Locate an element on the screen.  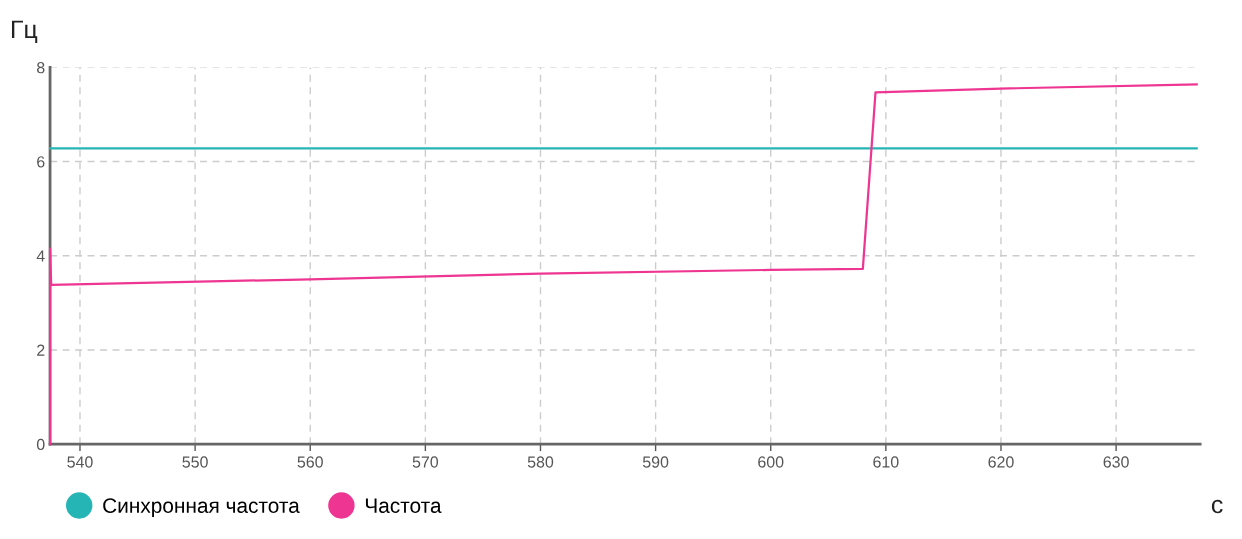
x-tick-label: 570 is located at coordinates (425, 462).